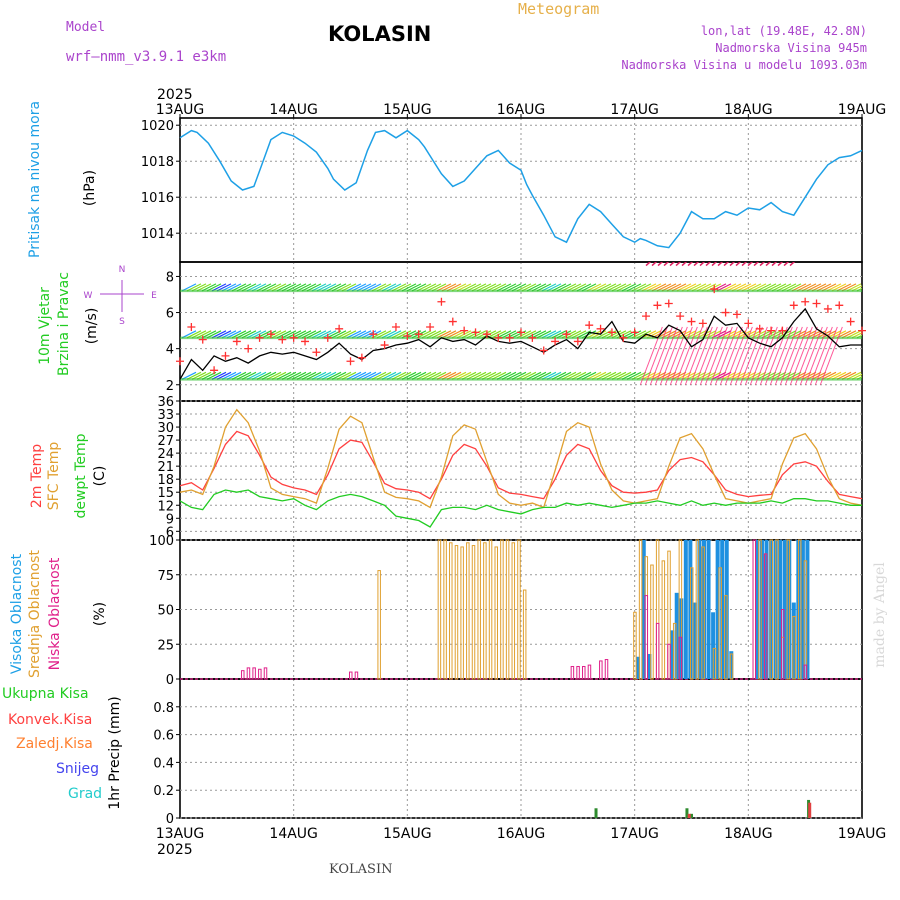 The width and height of the screenshot is (900, 900). Describe the element at coordinates (163, 736) in the screenshot. I see `y-tick-label: 0.6` at that location.